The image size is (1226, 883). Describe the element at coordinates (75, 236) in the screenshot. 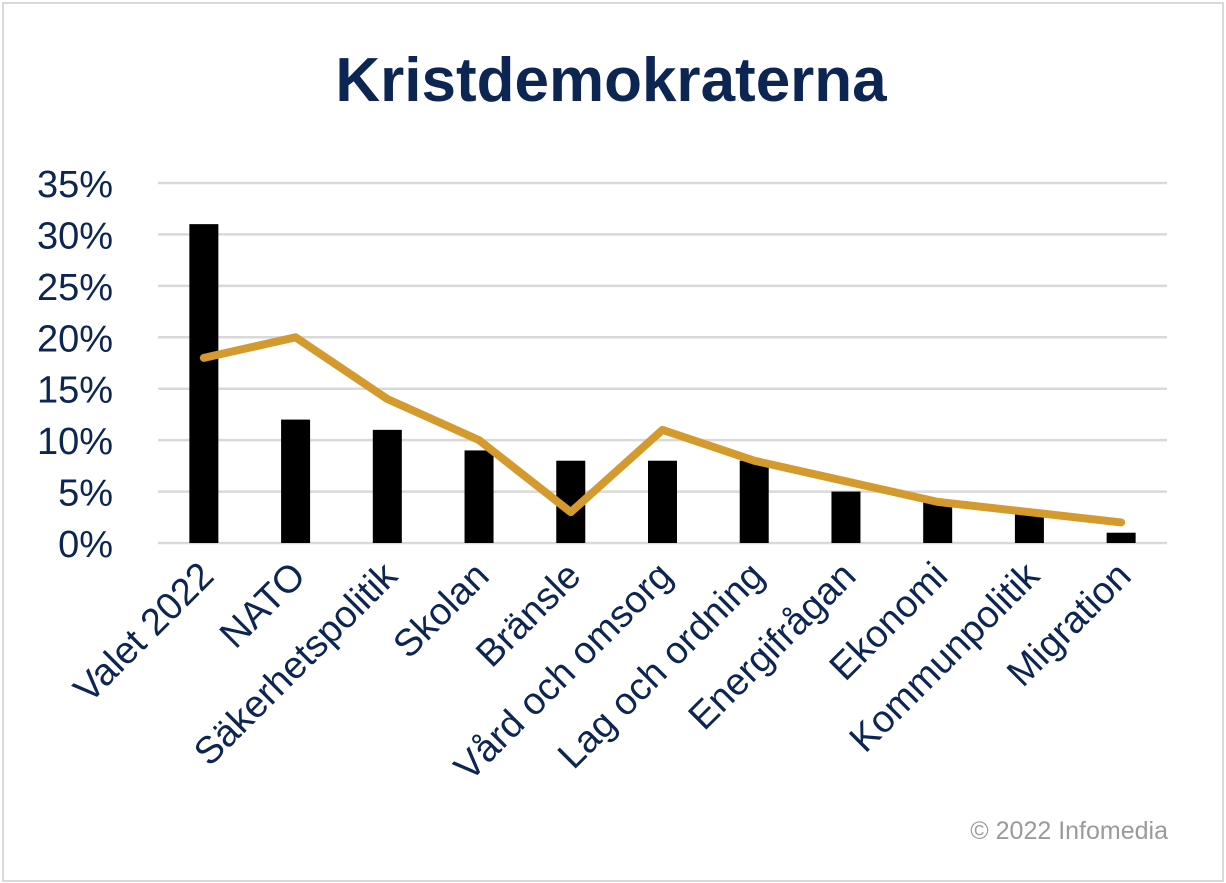

I see `y-tick-label: 30%` at that location.